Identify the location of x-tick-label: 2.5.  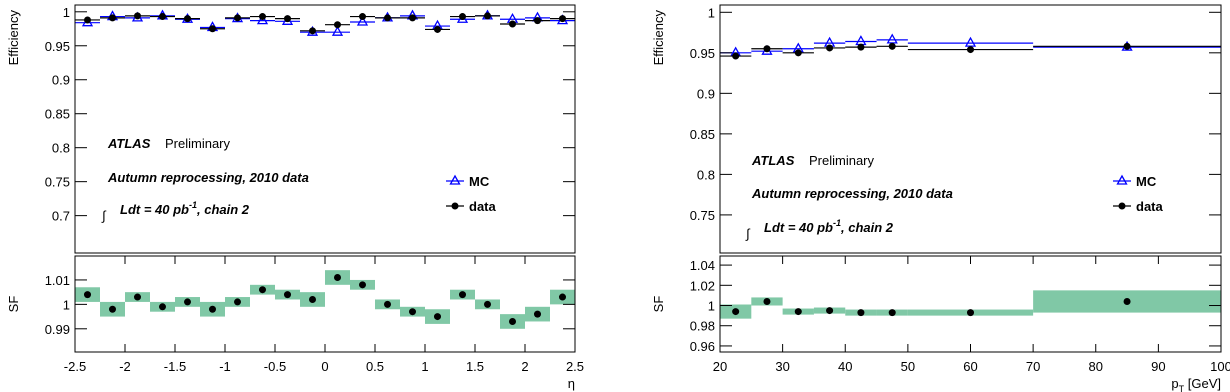
(575, 366).